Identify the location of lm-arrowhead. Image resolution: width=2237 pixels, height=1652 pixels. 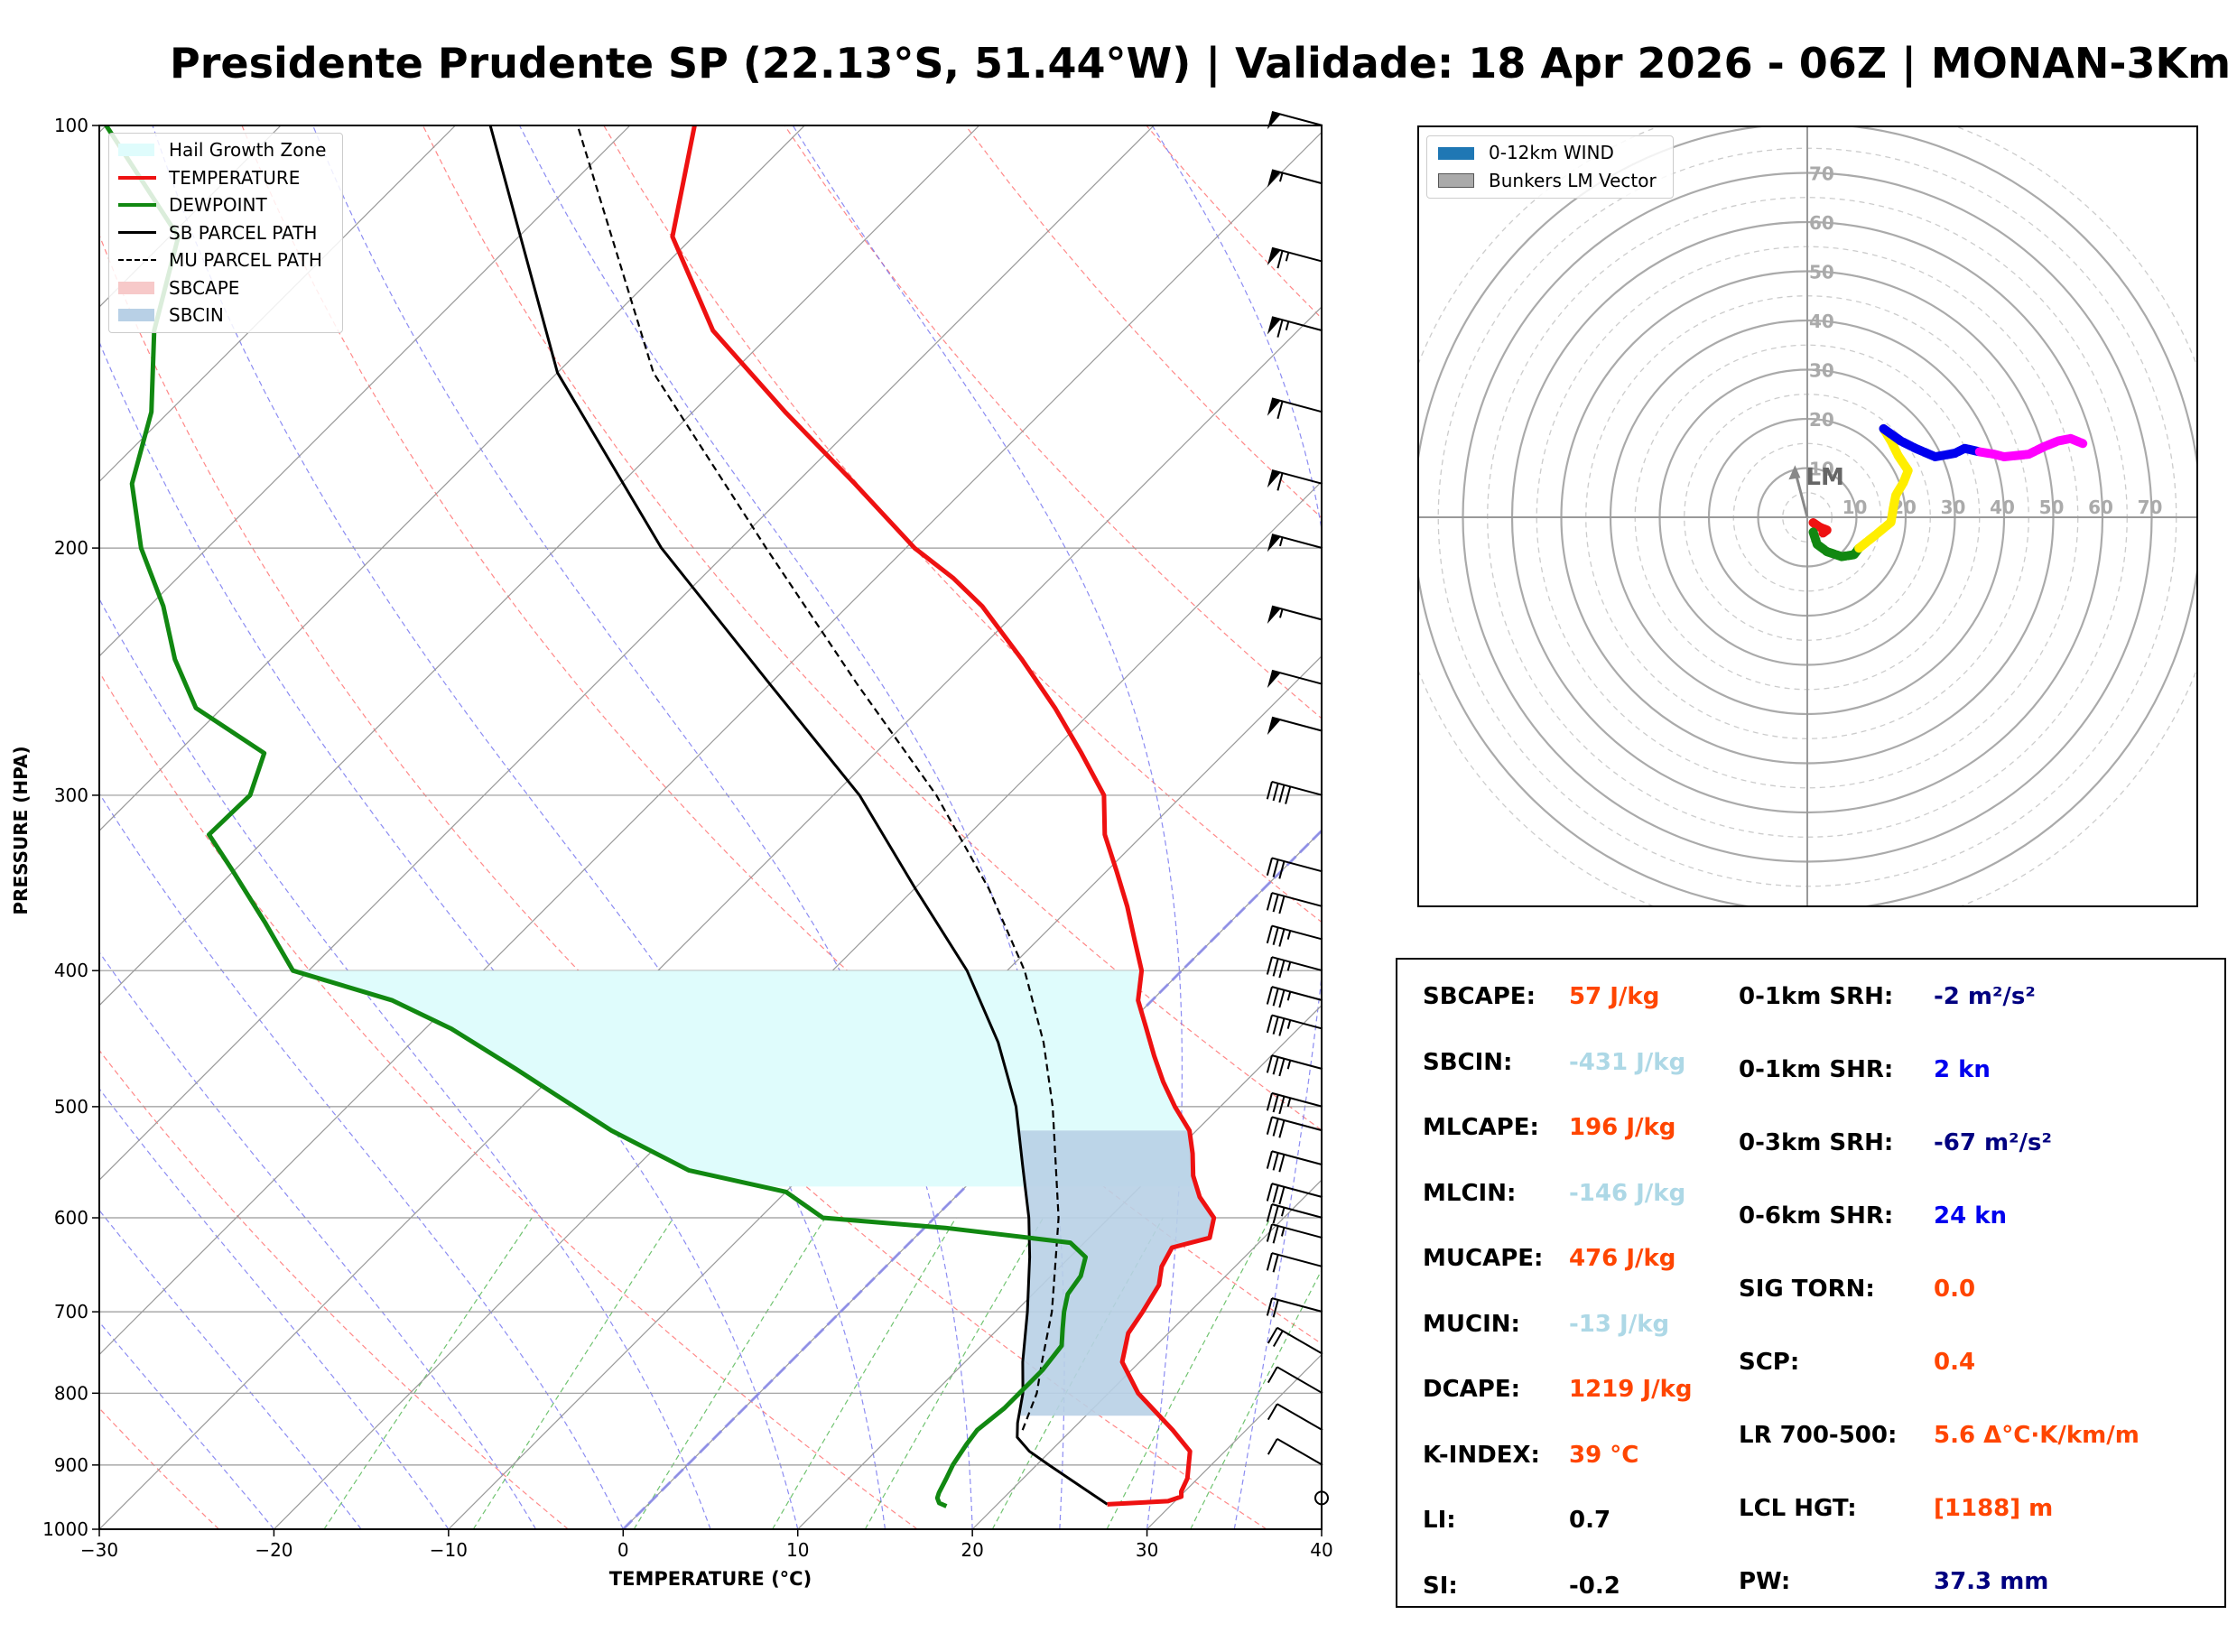
(1794, 472).